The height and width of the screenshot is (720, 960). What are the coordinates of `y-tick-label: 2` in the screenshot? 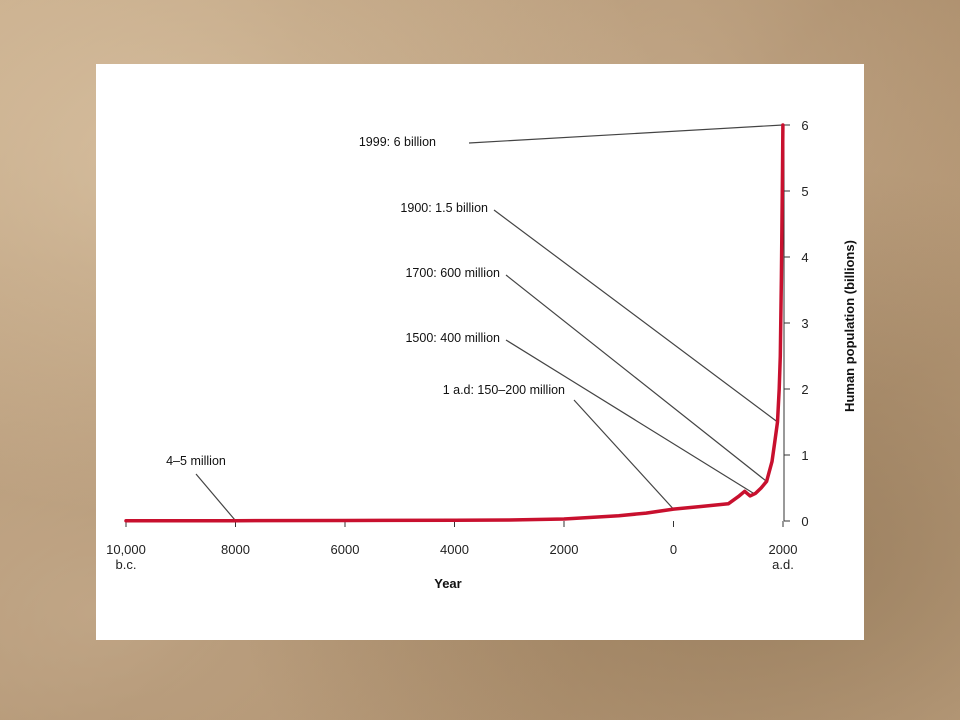 It's located at (804, 389).